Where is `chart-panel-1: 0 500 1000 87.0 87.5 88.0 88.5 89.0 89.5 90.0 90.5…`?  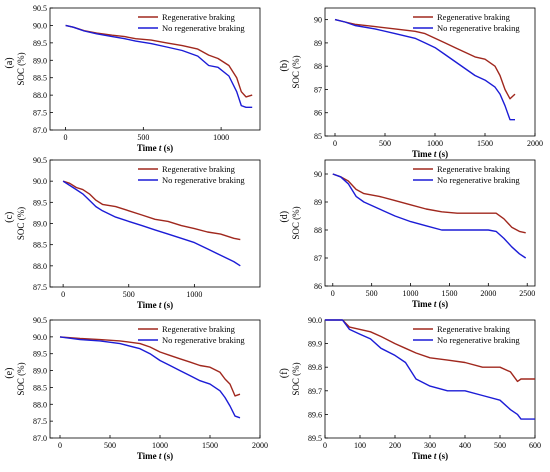 chart-panel-1: 0 500 1000 87.0 87.5 88.0 88.5 89.0 89.5 90.0 90.5… is located at coordinates (132, 78).